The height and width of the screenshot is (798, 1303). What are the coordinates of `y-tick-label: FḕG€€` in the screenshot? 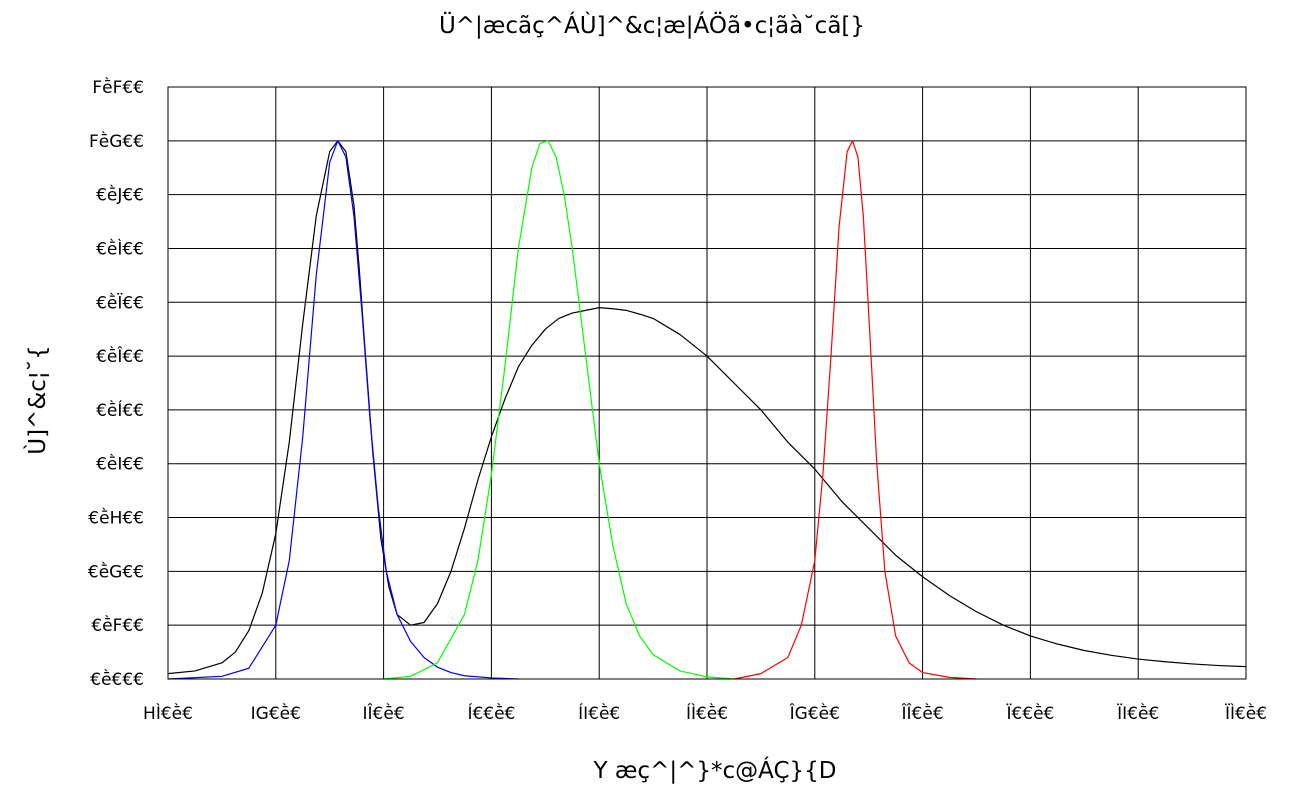 It's located at (116, 141).